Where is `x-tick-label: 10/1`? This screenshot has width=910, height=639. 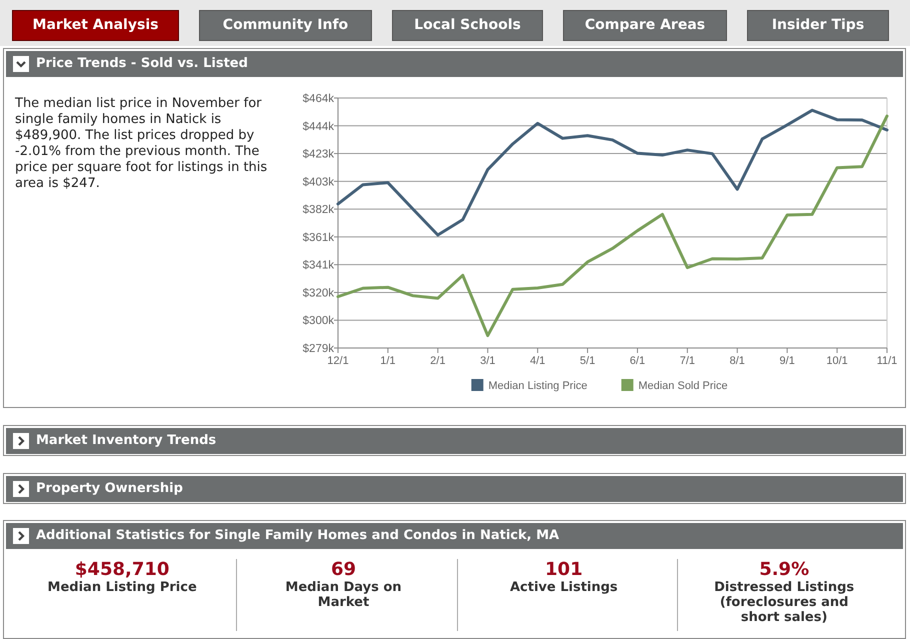 x-tick-label: 10/1 is located at coordinates (837, 361).